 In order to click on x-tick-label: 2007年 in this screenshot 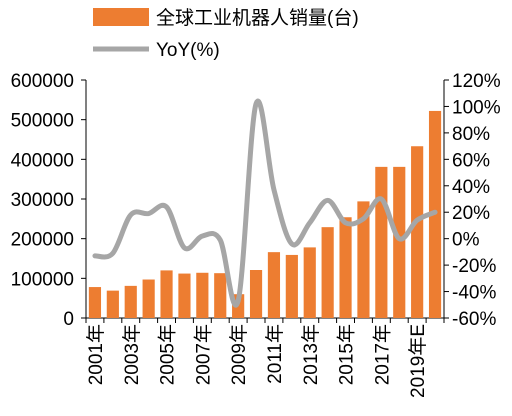, I will do `click(203, 354)`.